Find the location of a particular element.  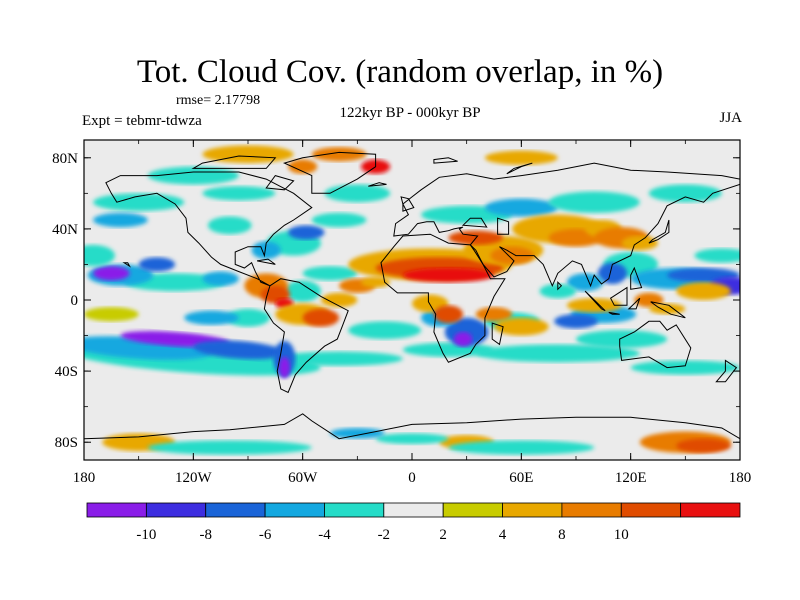

colorbar-labels: -10 -8 -6 -4 -2 2 4 8 10 is located at coordinates (382, 535).